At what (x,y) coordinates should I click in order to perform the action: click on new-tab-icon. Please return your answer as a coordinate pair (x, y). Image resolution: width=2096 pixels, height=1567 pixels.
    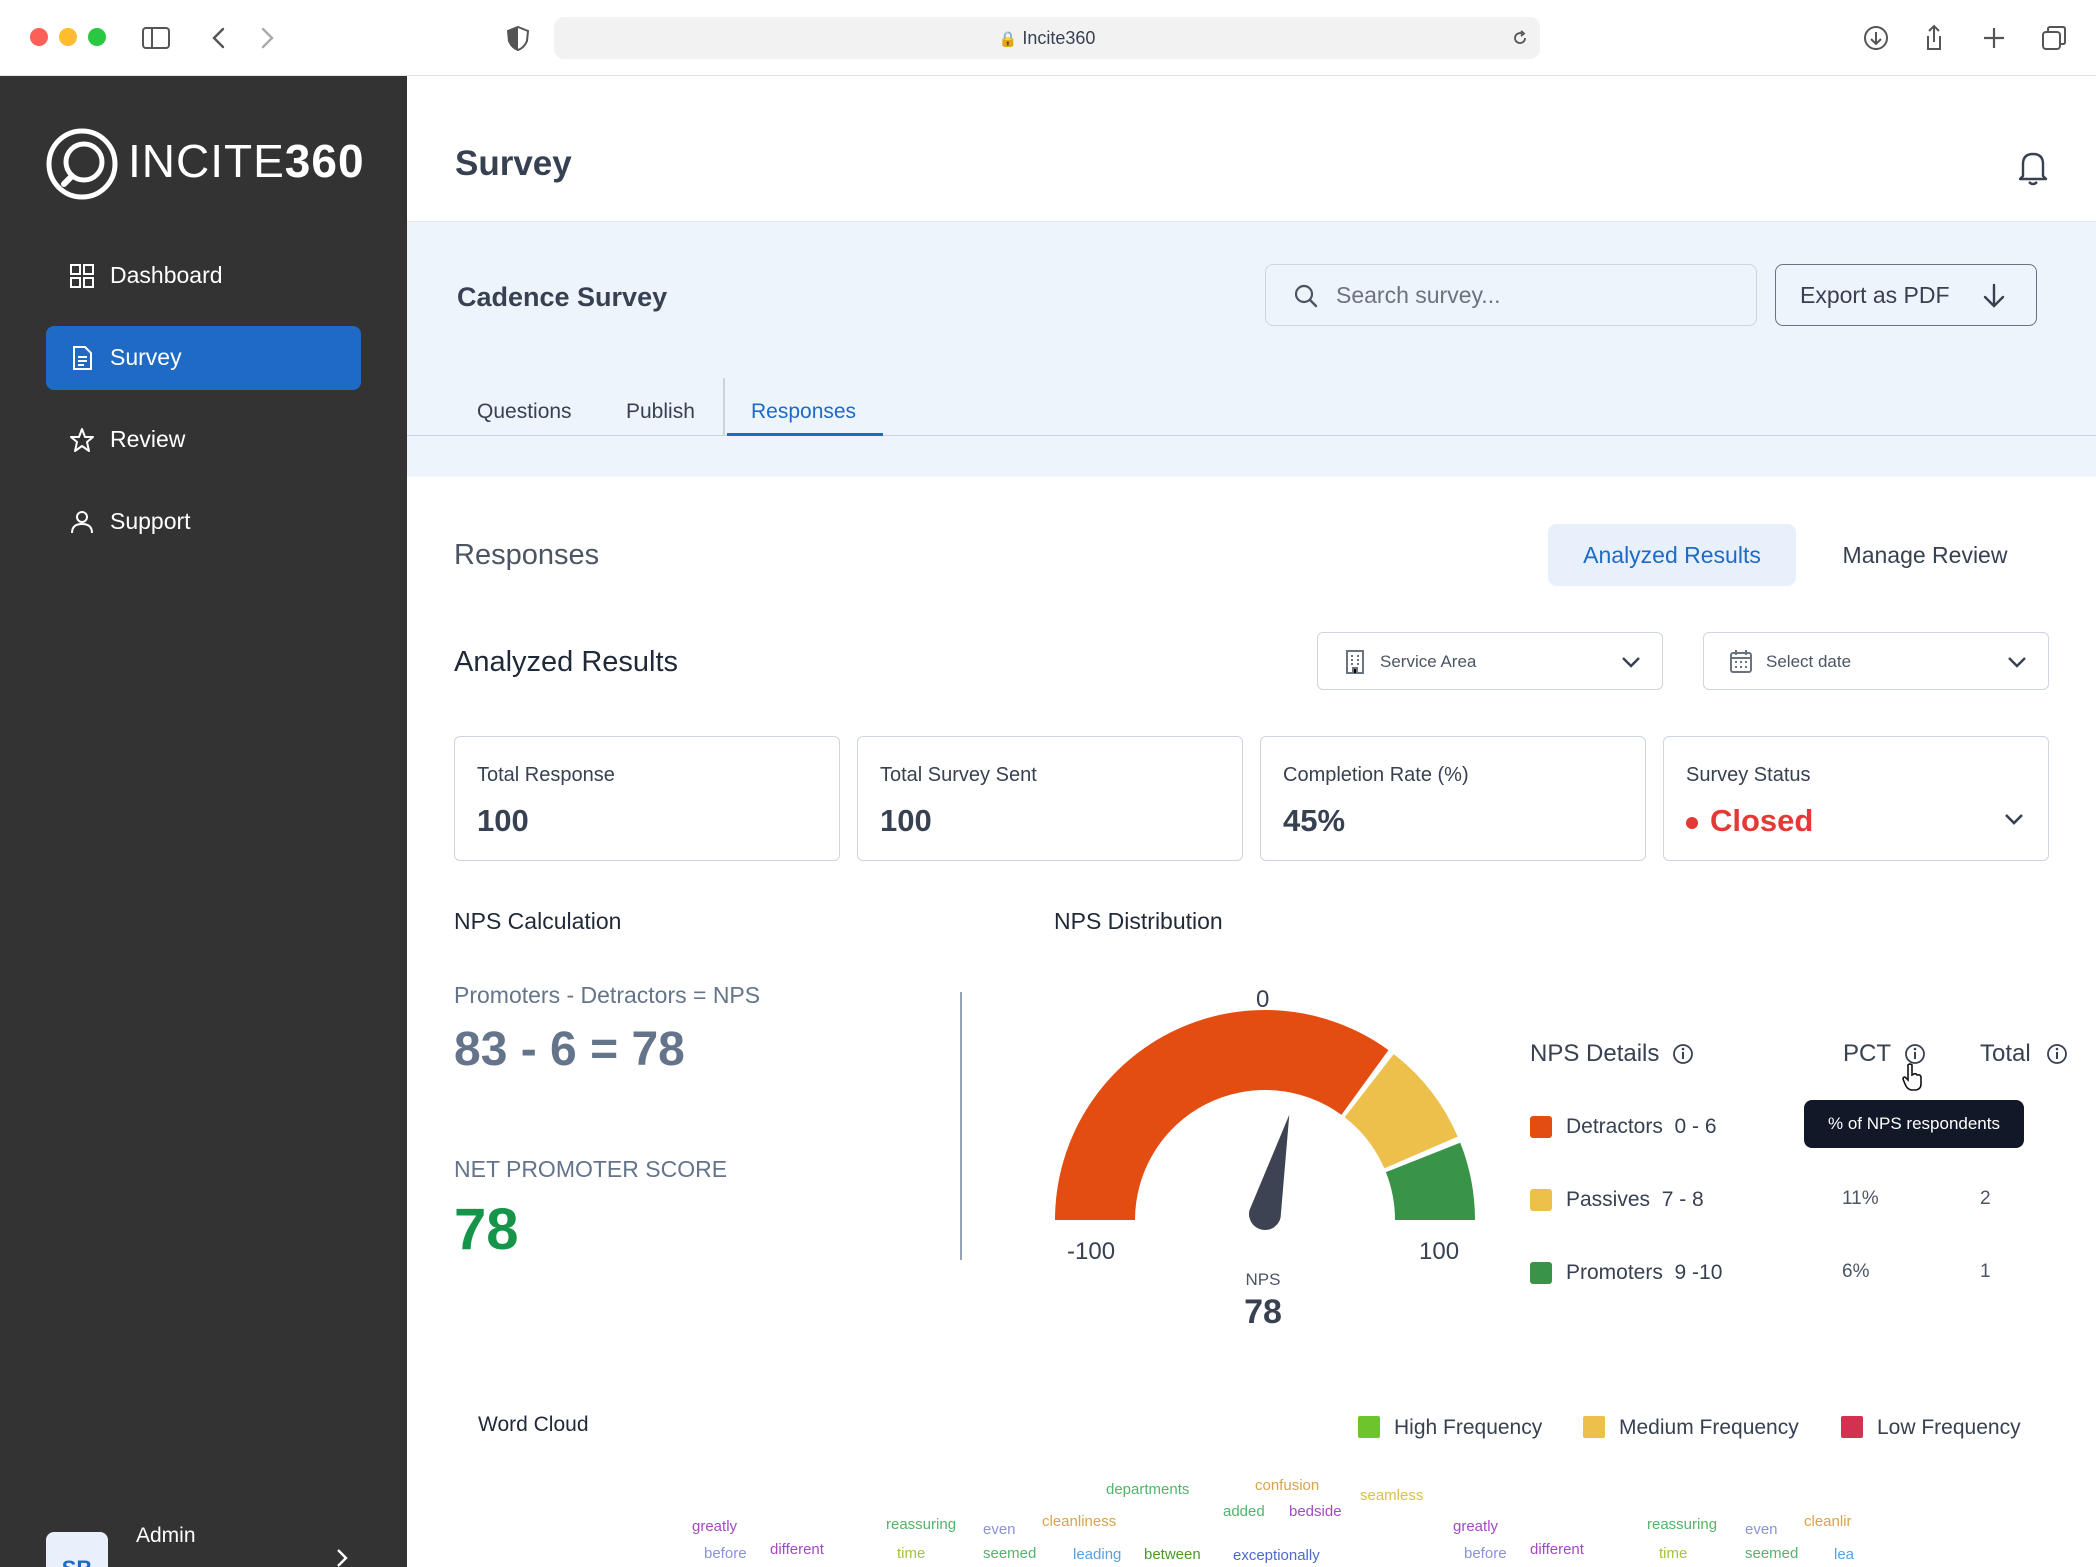
    Looking at the image, I should click on (1994, 38).